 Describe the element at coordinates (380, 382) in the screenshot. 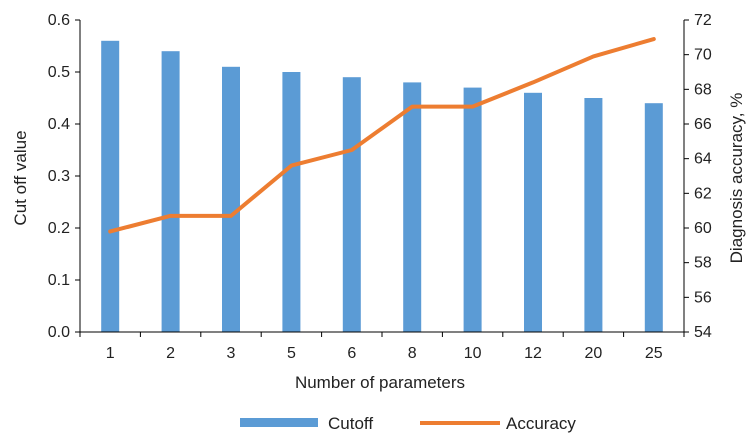

I see `x-axis-title: Number of parameters` at that location.